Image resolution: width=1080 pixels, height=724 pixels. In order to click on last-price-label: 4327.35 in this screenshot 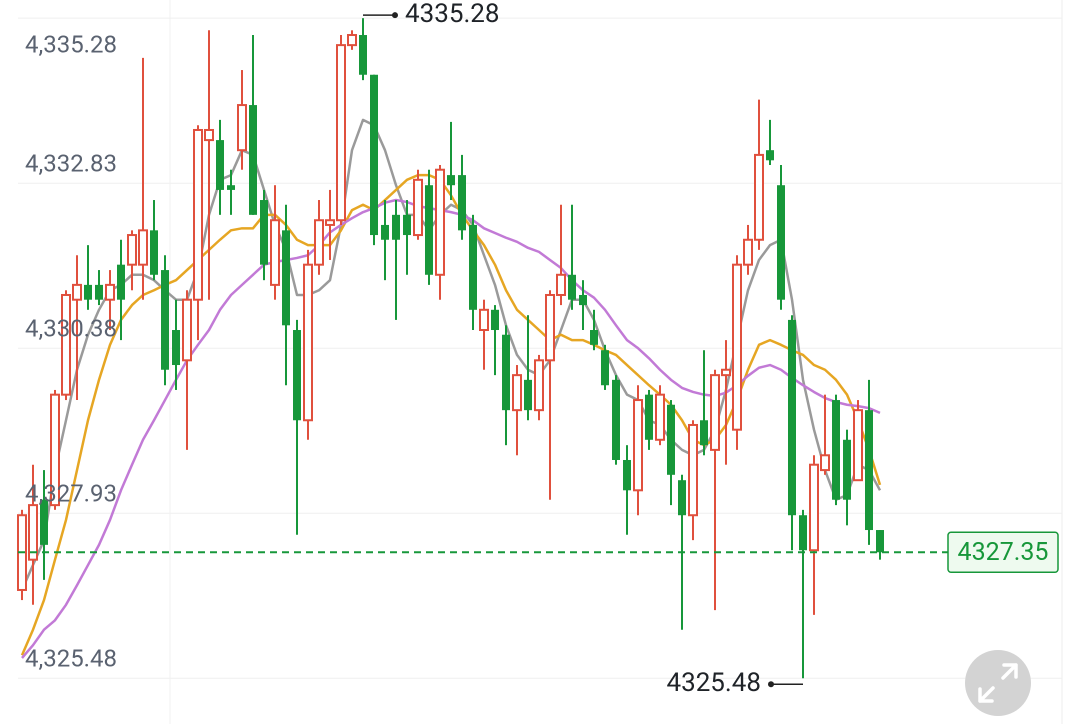, I will do `click(1003, 552)`.